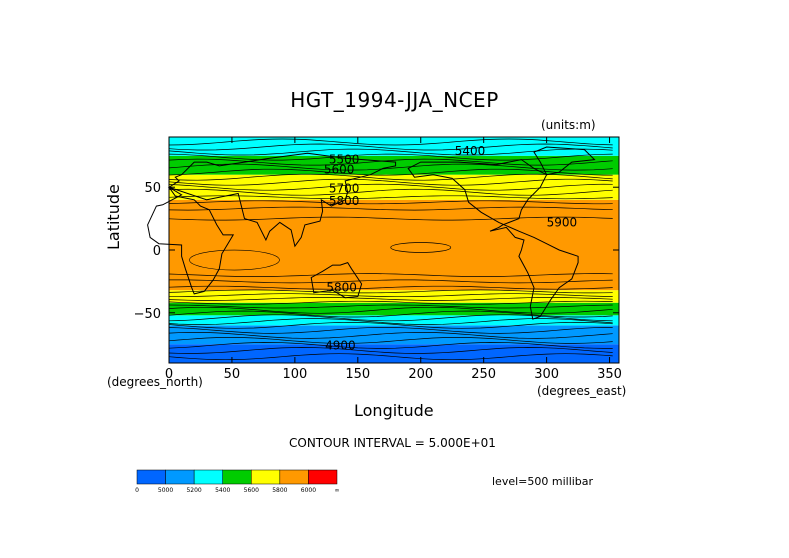  Describe the element at coordinates (155, 382) in the screenshot. I see `y-units-label: (degrees_north)` at that location.